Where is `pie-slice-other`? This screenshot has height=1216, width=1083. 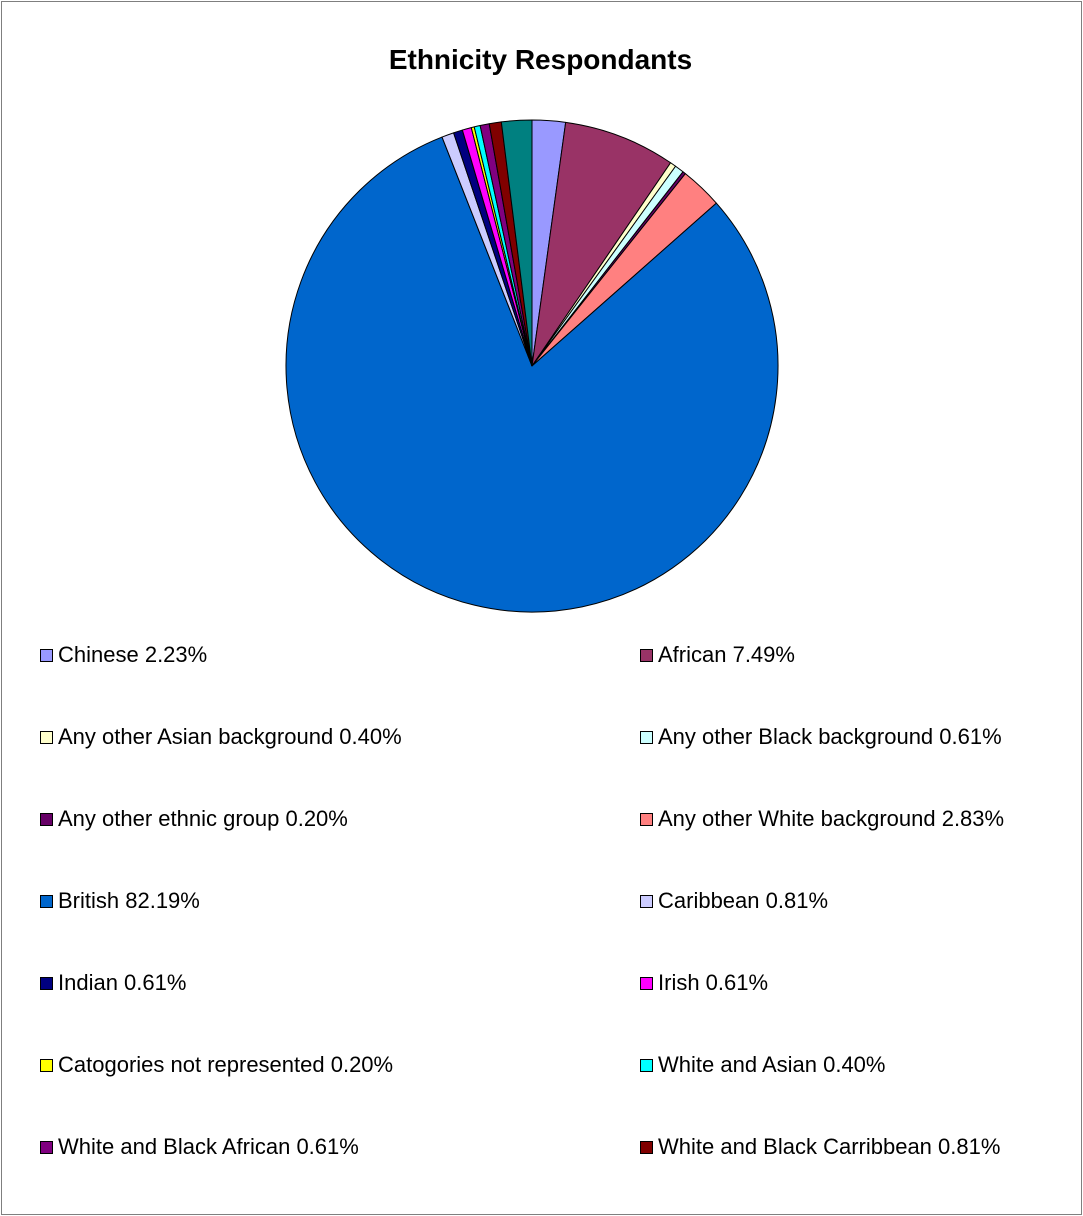 pie-slice-other is located at coordinates (516, 243).